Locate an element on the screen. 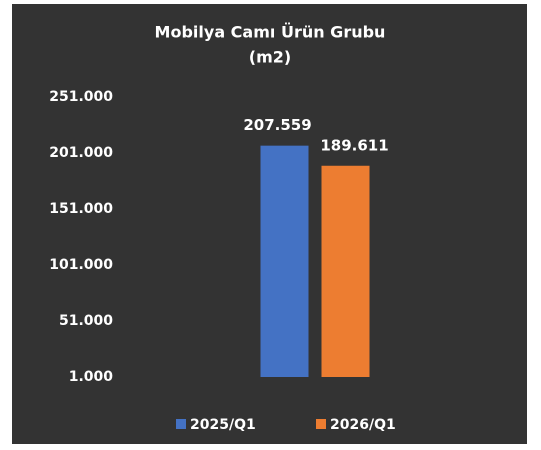  y-tick-label: 151.000 is located at coordinates (81, 209).